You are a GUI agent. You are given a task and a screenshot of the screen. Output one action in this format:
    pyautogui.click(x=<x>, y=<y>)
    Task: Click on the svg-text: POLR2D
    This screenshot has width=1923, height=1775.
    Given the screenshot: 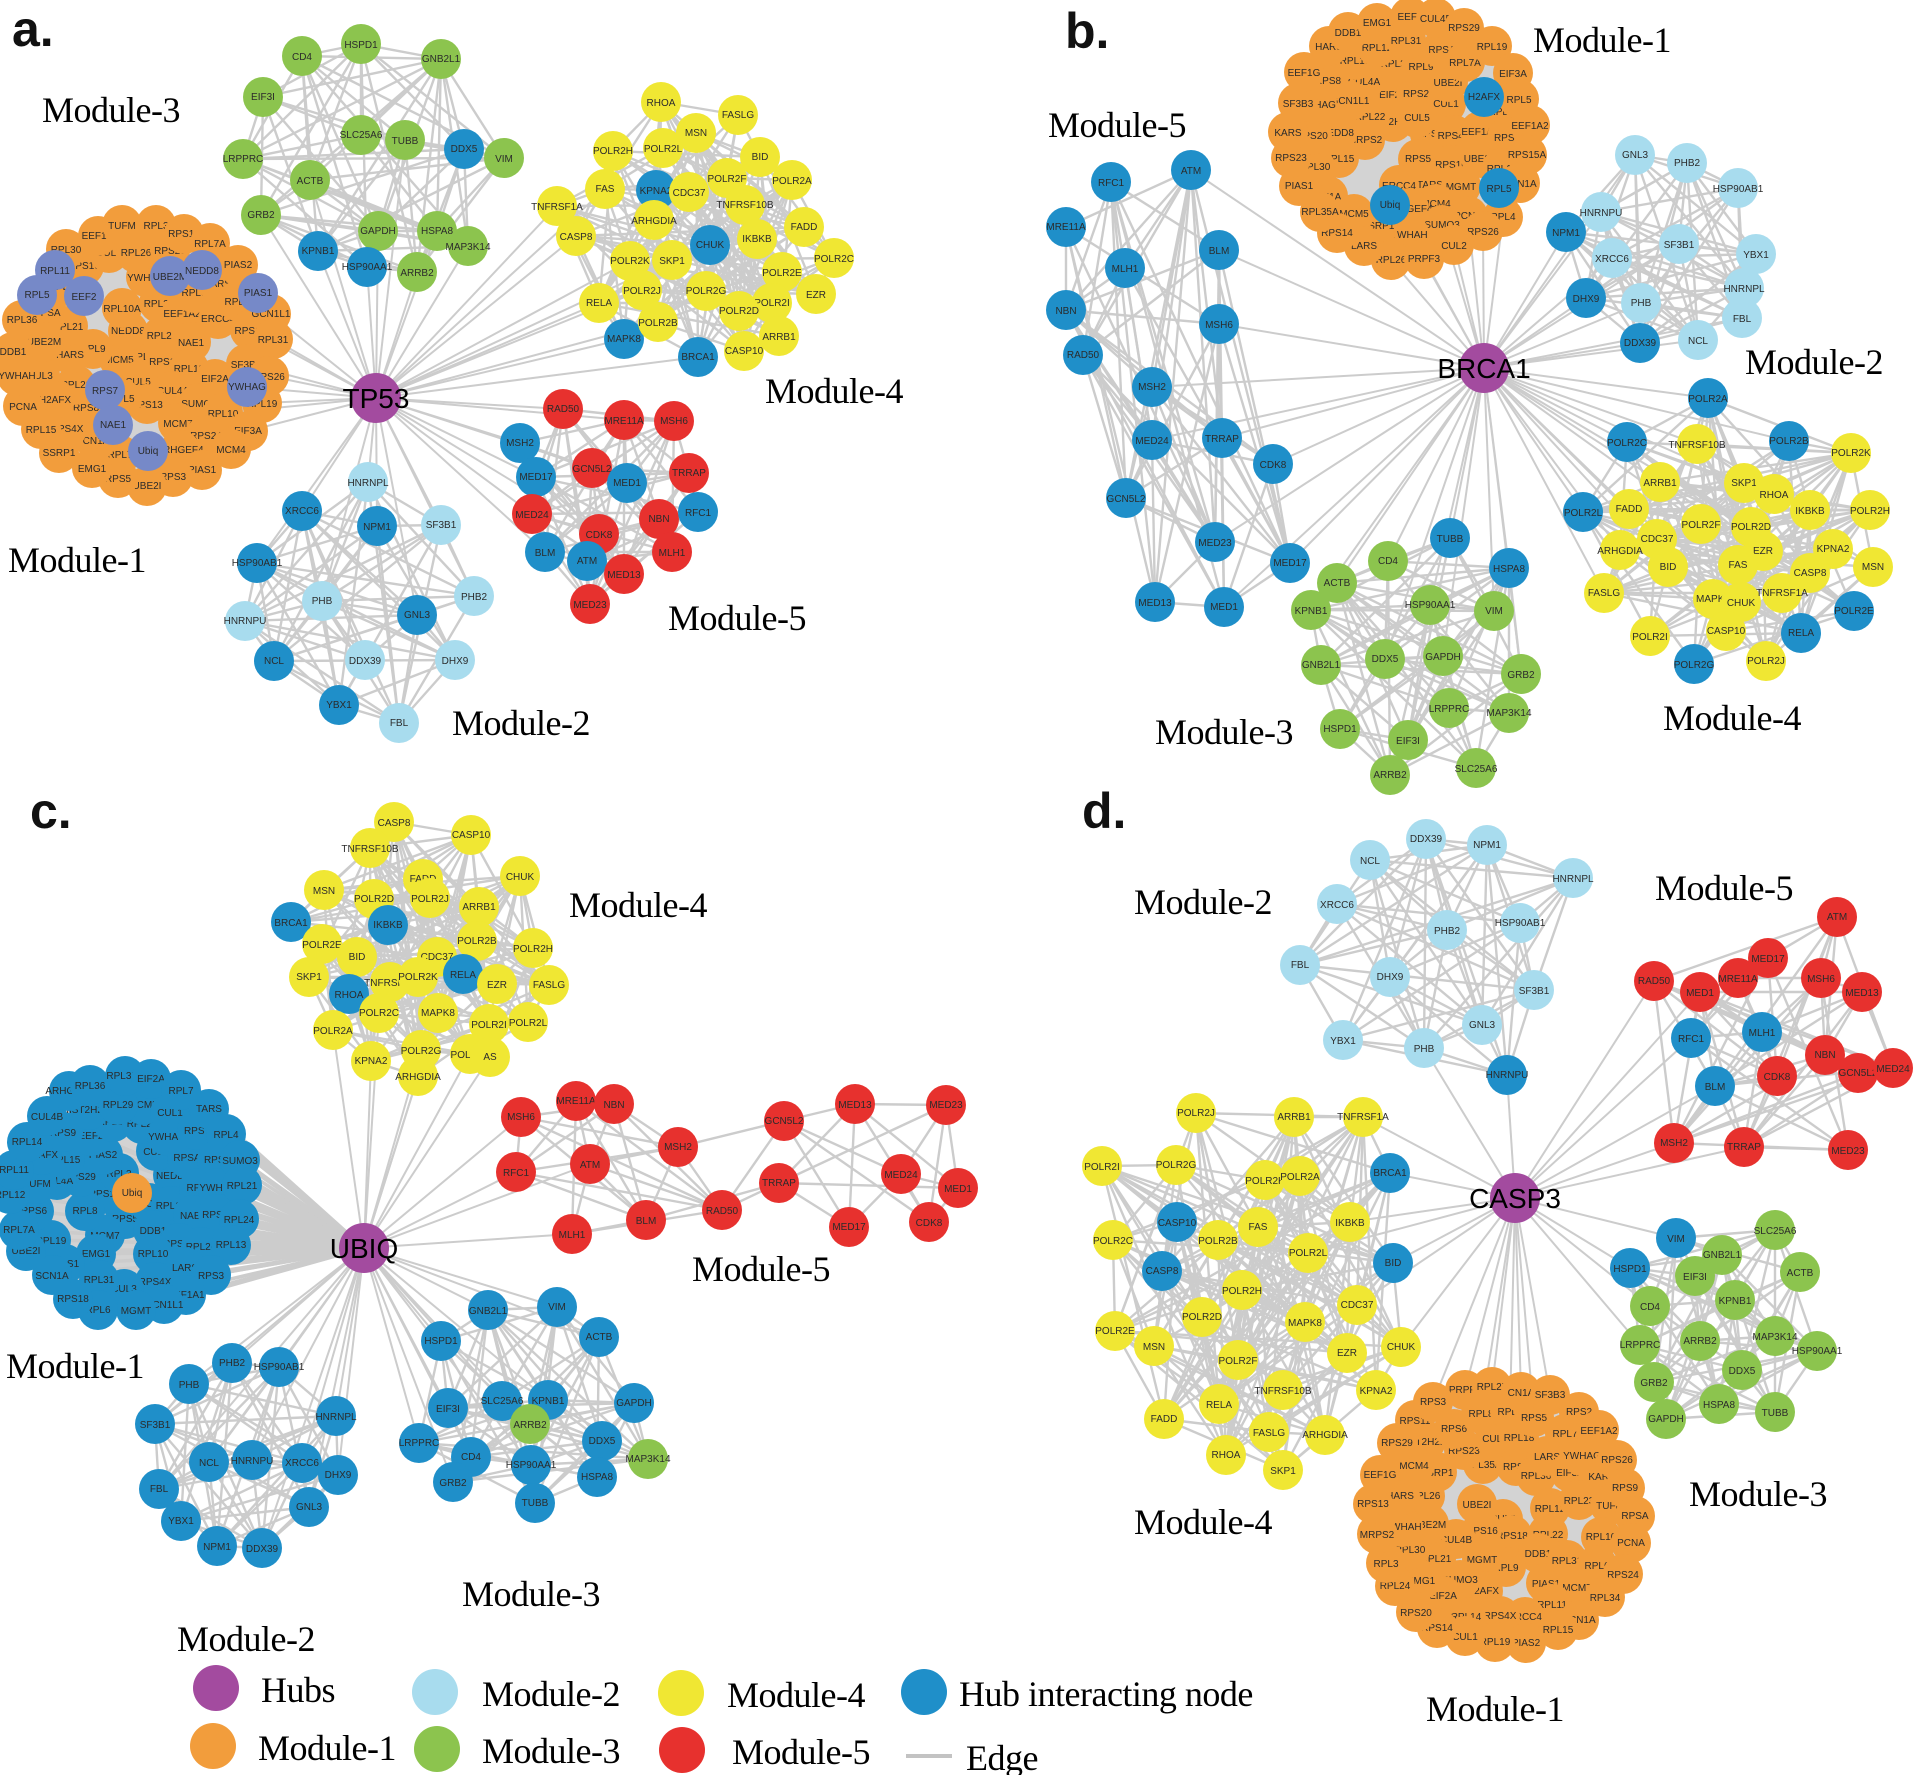 What is the action you would take?
    pyautogui.click(x=739, y=311)
    